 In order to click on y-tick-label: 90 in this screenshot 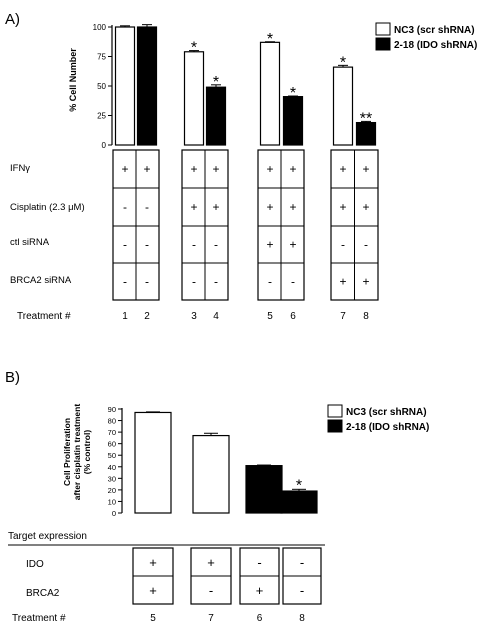, I will do `click(112, 409)`.